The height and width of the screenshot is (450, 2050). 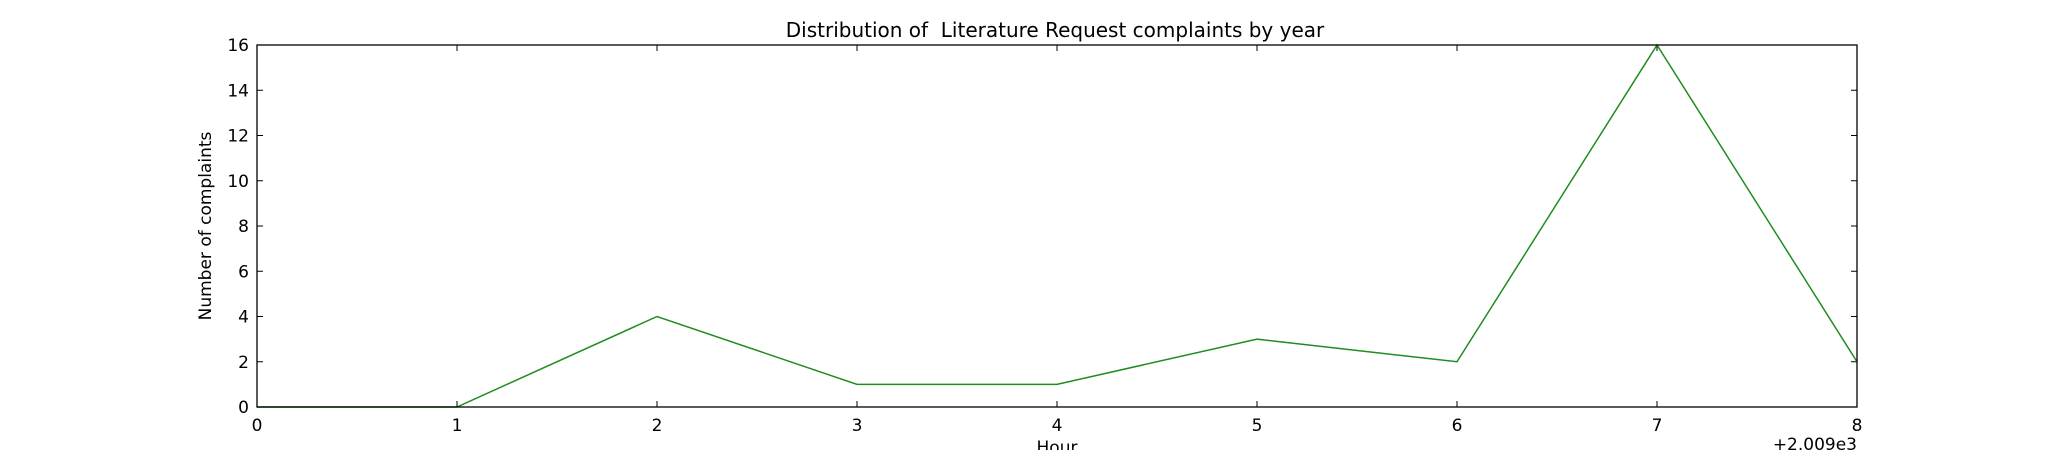 What do you see at coordinates (238, 91) in the screenshot?
I see `y-tick-label: 14` at bounding box center [238, 91].